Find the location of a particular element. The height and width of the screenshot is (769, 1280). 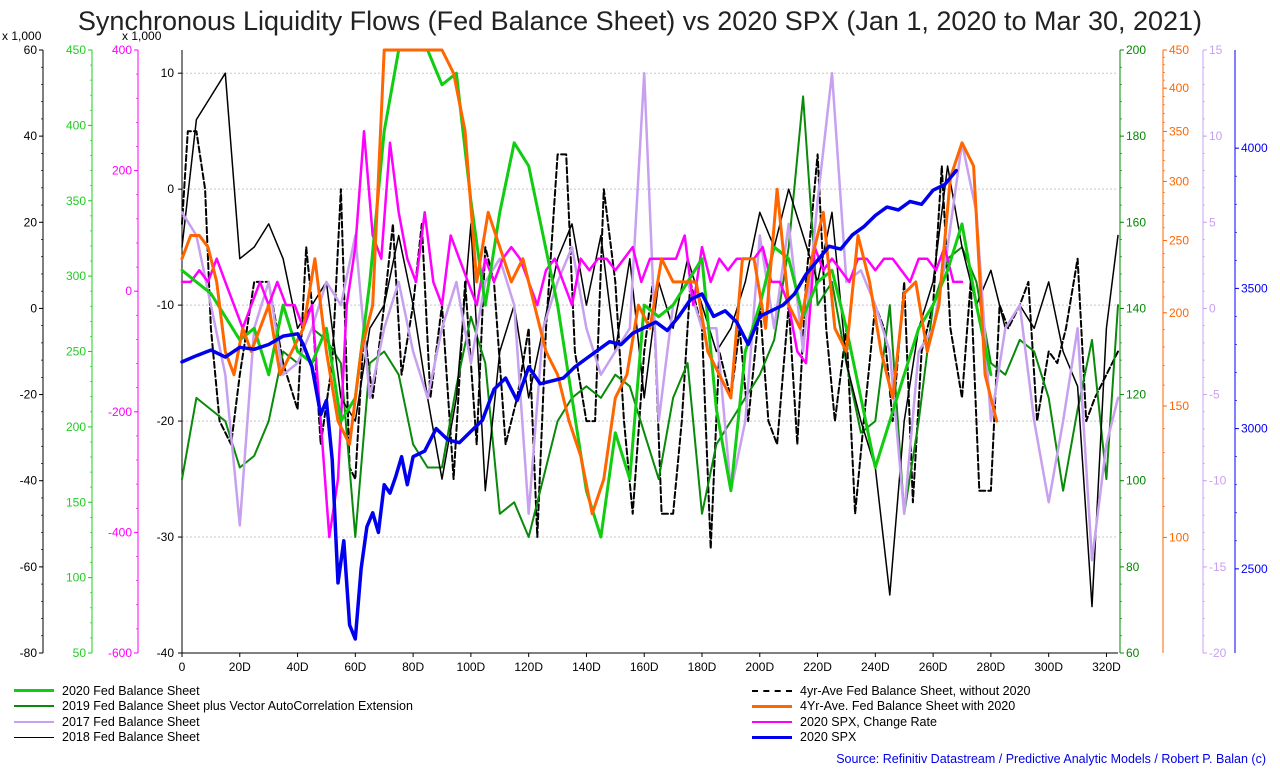

left_magenta-tick-label: 200 is located at coordinates (122, 171).